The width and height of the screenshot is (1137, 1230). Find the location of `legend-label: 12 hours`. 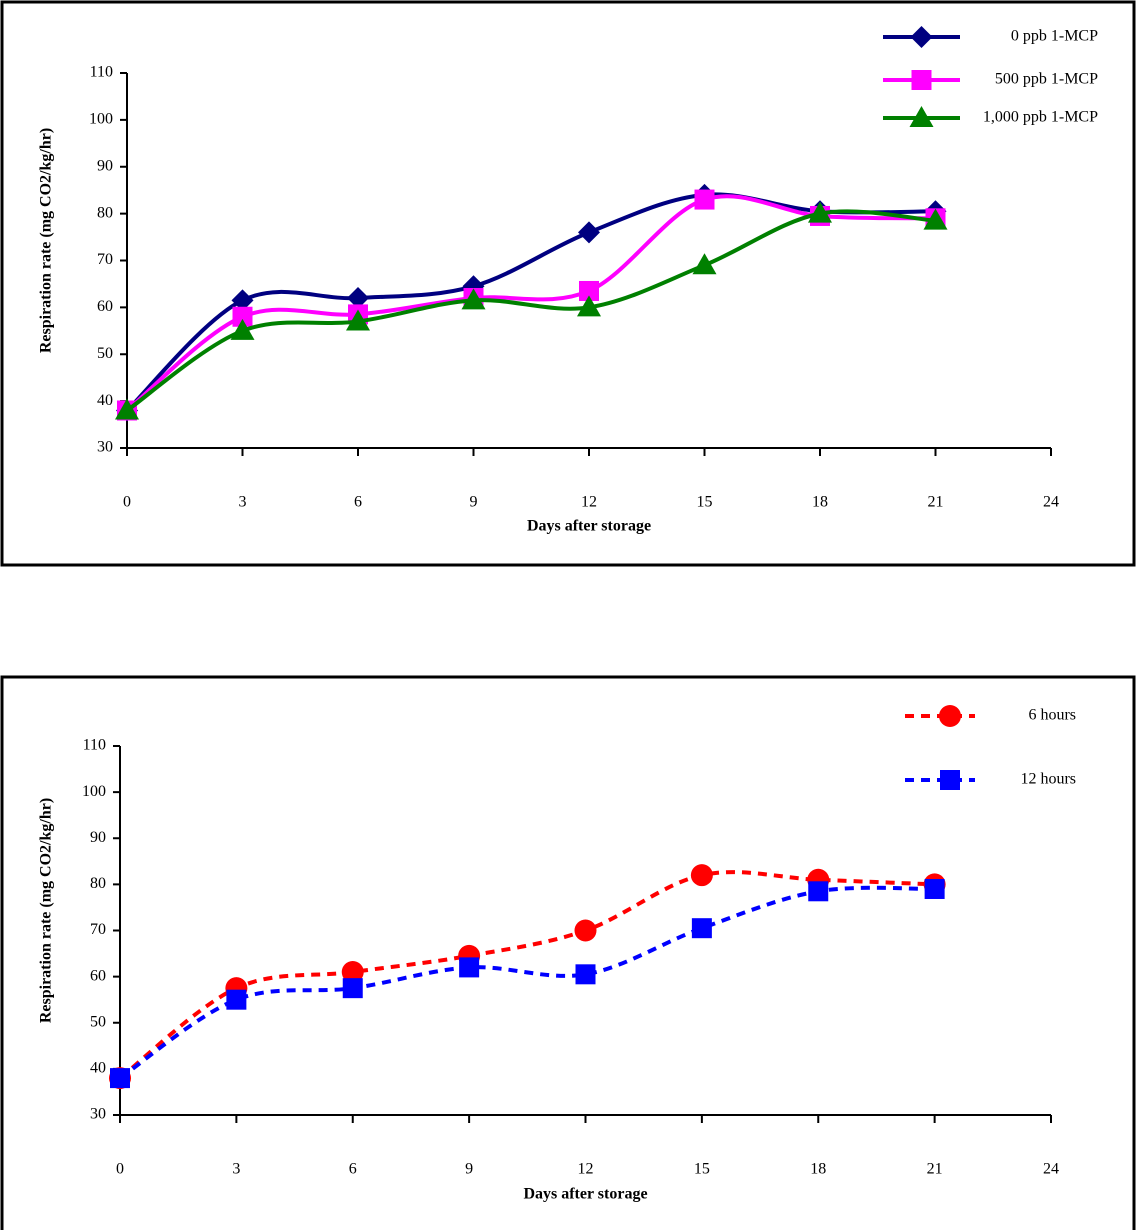

legend-label: 12 hours is located at coordinates (1048, 779).